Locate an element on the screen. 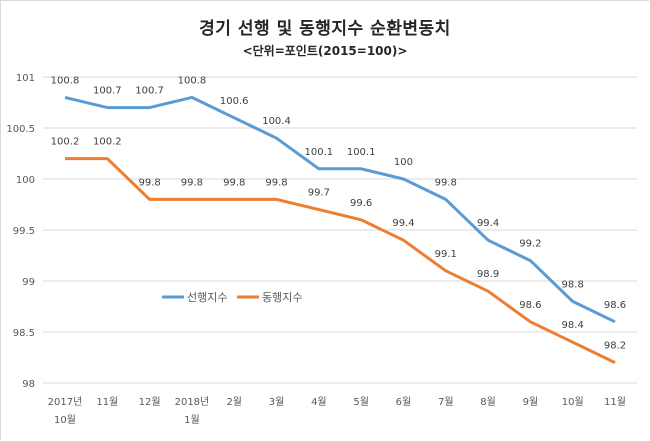 The image size is (650, 441). x-tick-label: 6월 is located at coordinates (404, 402).